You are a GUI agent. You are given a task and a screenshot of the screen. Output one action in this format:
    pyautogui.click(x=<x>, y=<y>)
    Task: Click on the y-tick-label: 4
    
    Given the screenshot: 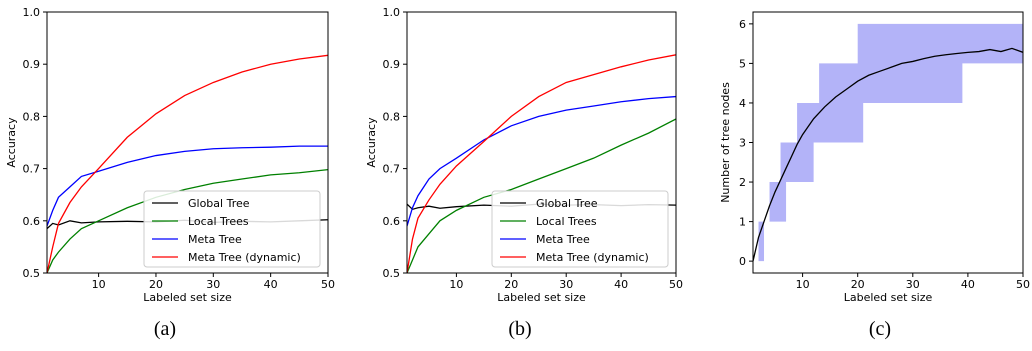 What is the action you would take?
    pyautogui.click(x=742, y=103)
    